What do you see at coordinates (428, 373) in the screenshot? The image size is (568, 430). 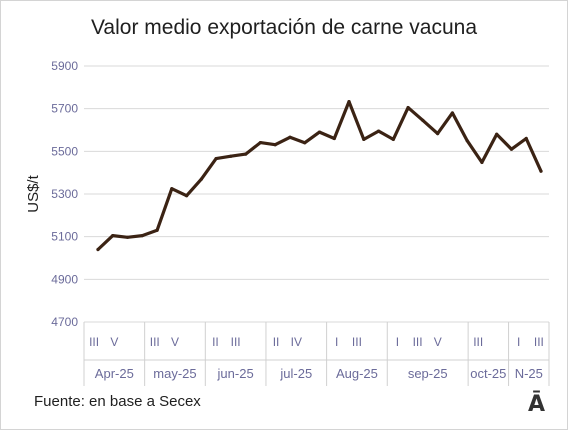 I see `x-month-label: sep-25` at bounding box center [428, 373].